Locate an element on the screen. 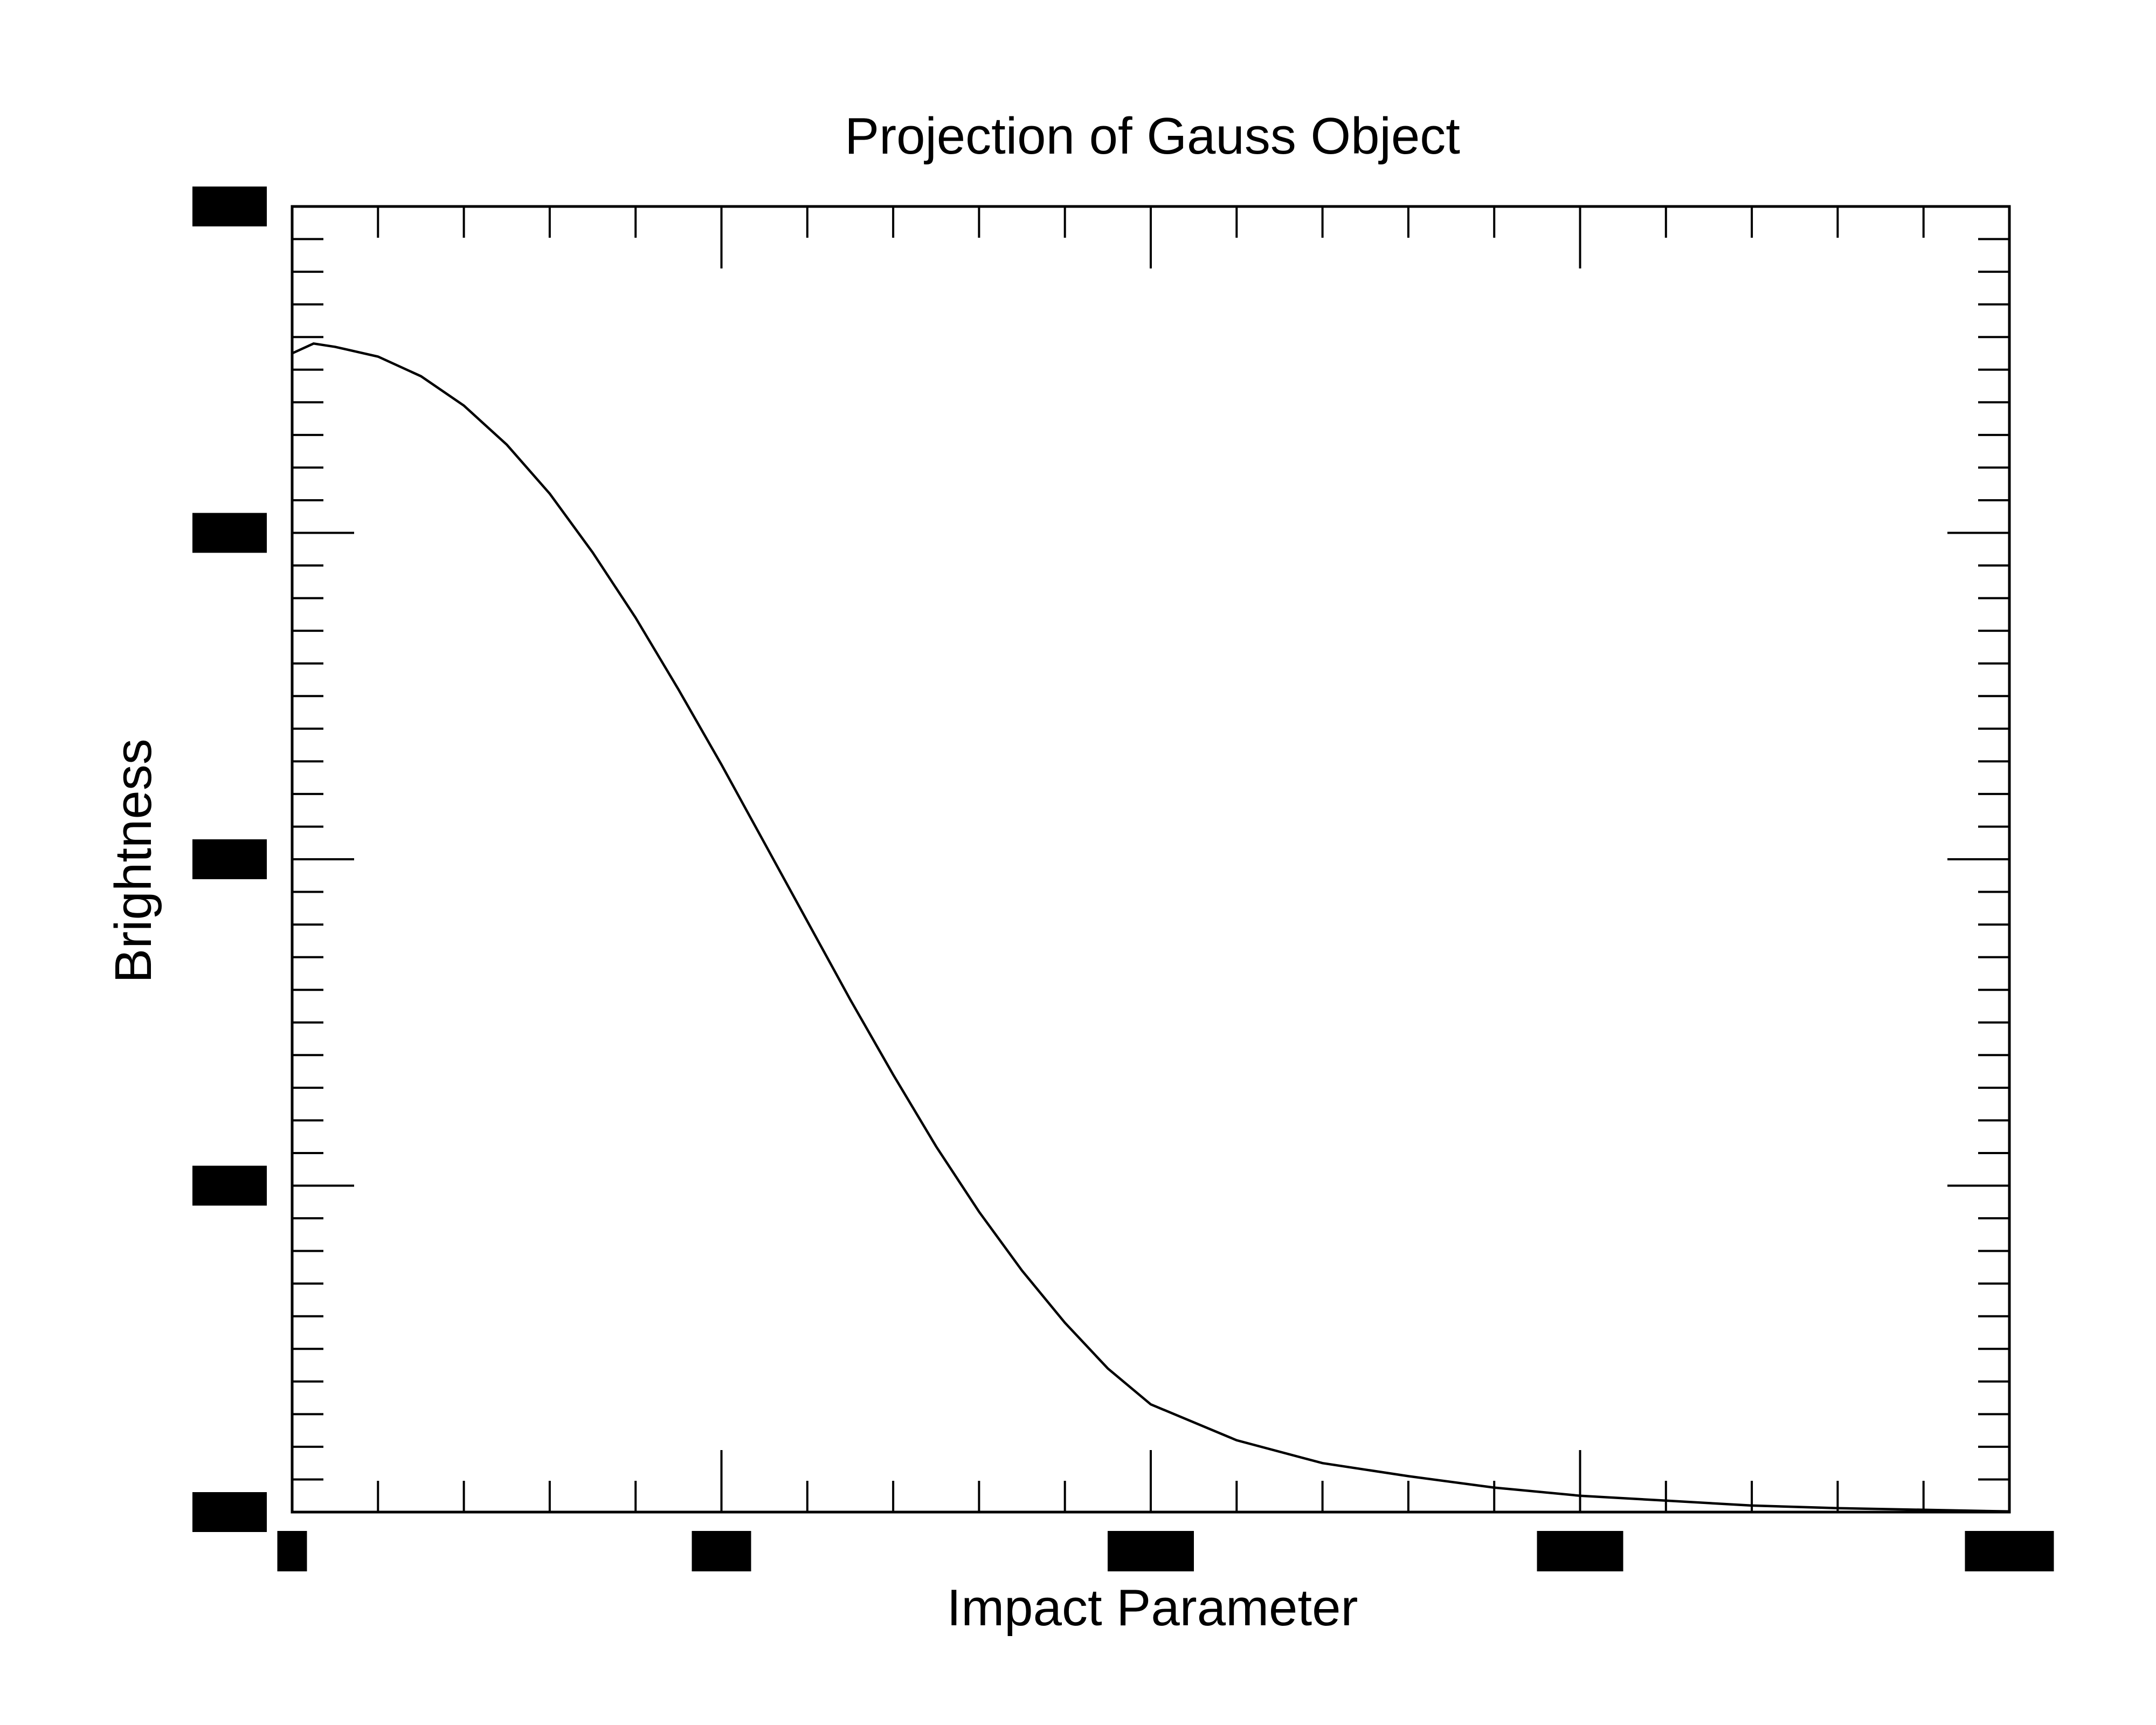 The image size is (2156, 1725). x-tick-labels is located at coordinates (1165, 1551).